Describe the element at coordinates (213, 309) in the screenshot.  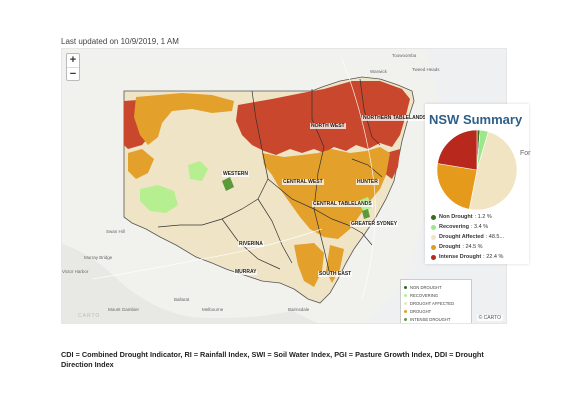
I see `place-melbourne: Melbourne` at that location.